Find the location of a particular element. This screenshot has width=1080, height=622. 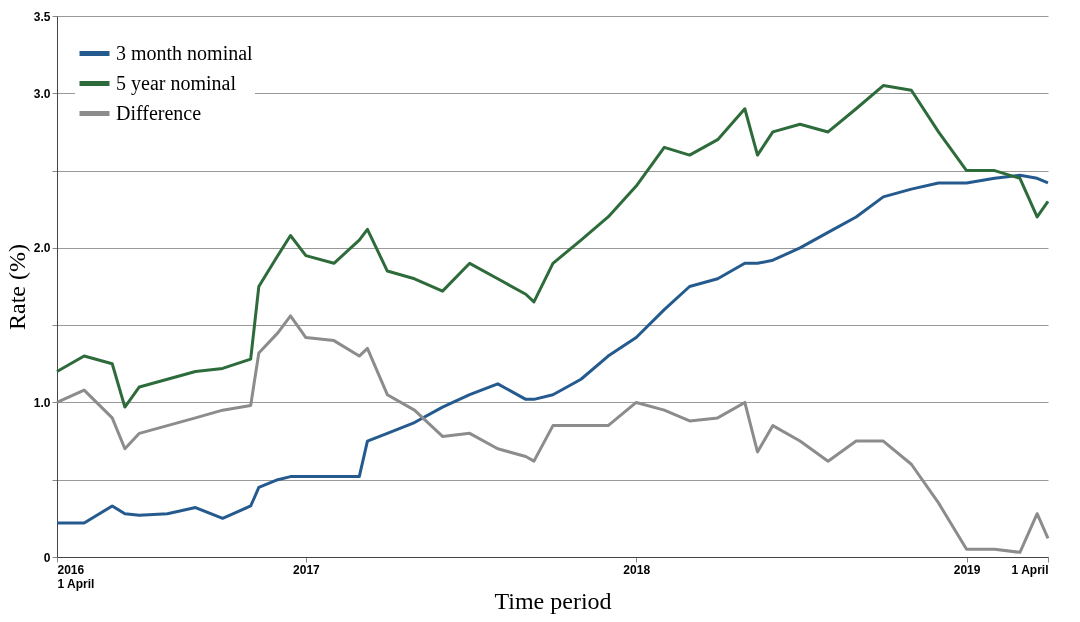

y-tick-label: 3.5 is located at coordinates (42, 16).